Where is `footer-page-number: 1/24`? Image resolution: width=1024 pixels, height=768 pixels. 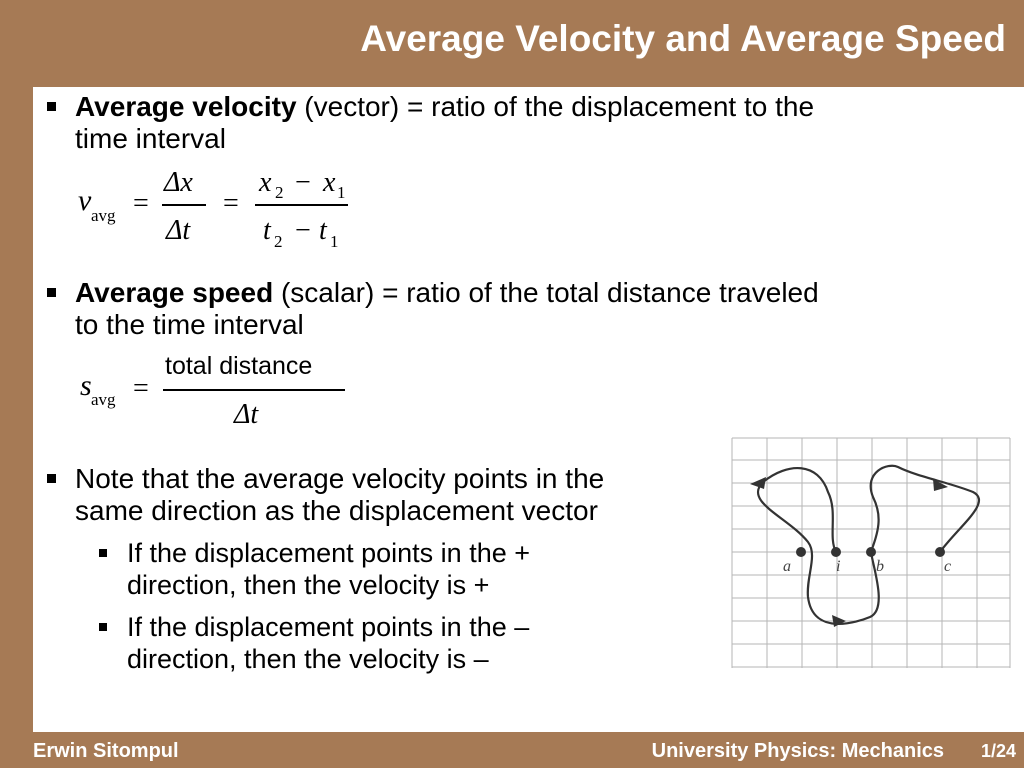 footer-page-number: 1/24 is located at coordinates (998, 751).